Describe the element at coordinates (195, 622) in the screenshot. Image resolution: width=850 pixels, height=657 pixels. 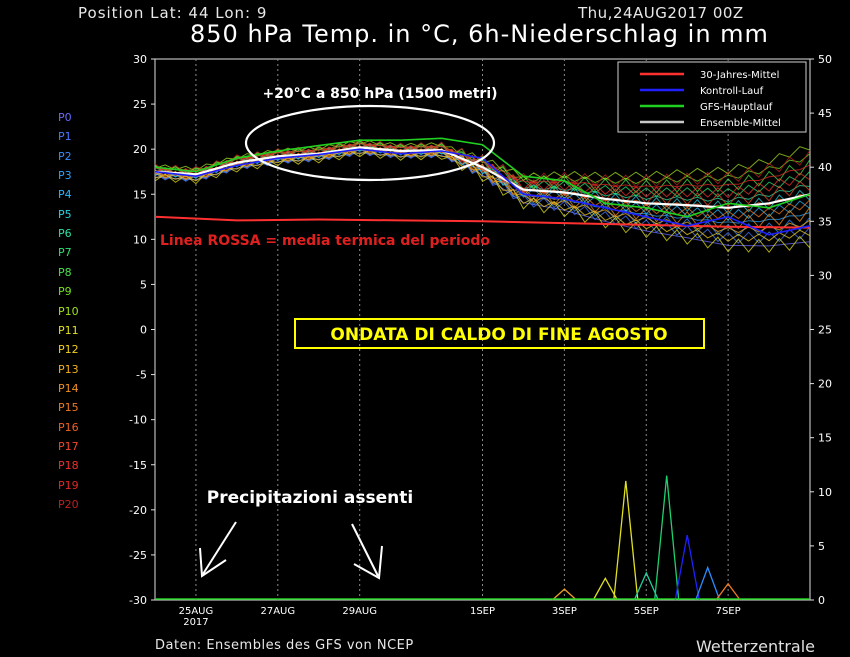
I see `x-tick-label: 2017` at that location.